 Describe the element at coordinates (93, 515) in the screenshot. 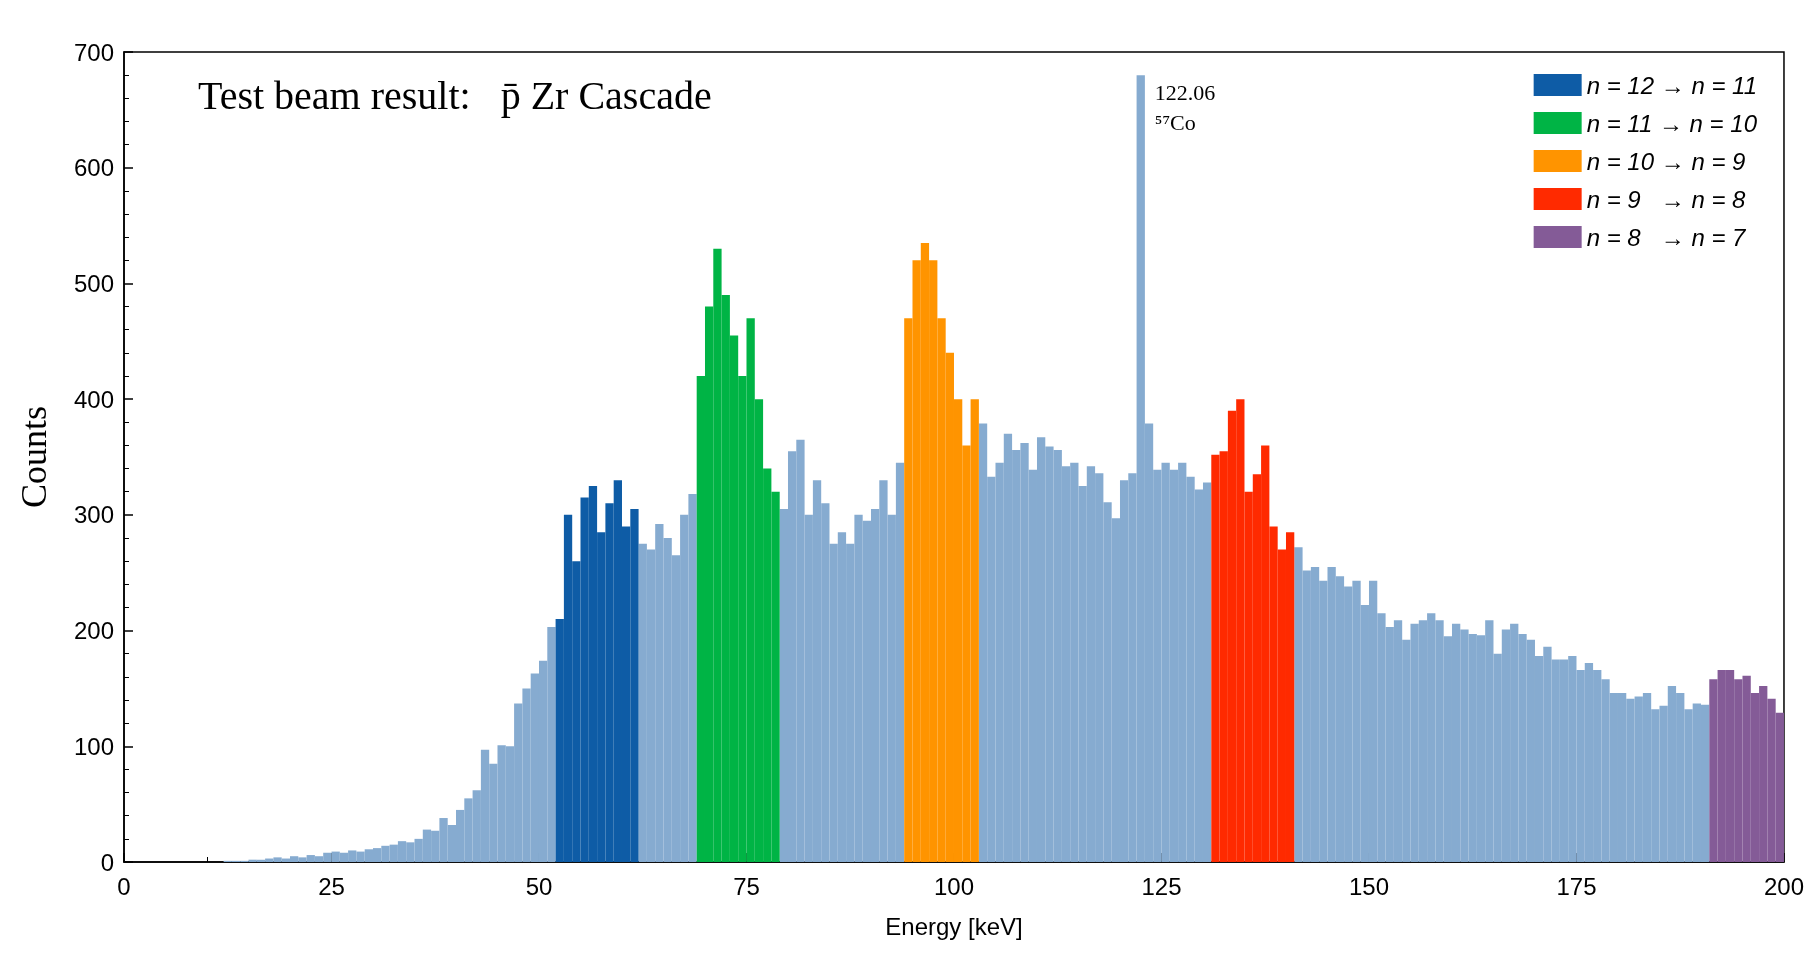

I see `y-tick-label: 300` at that location.